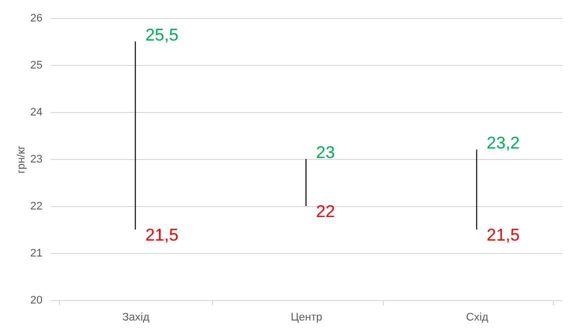  Describe the element at coordinates (136, 318) in the screenshot. I see `x-tick-label: Захід` at that location.